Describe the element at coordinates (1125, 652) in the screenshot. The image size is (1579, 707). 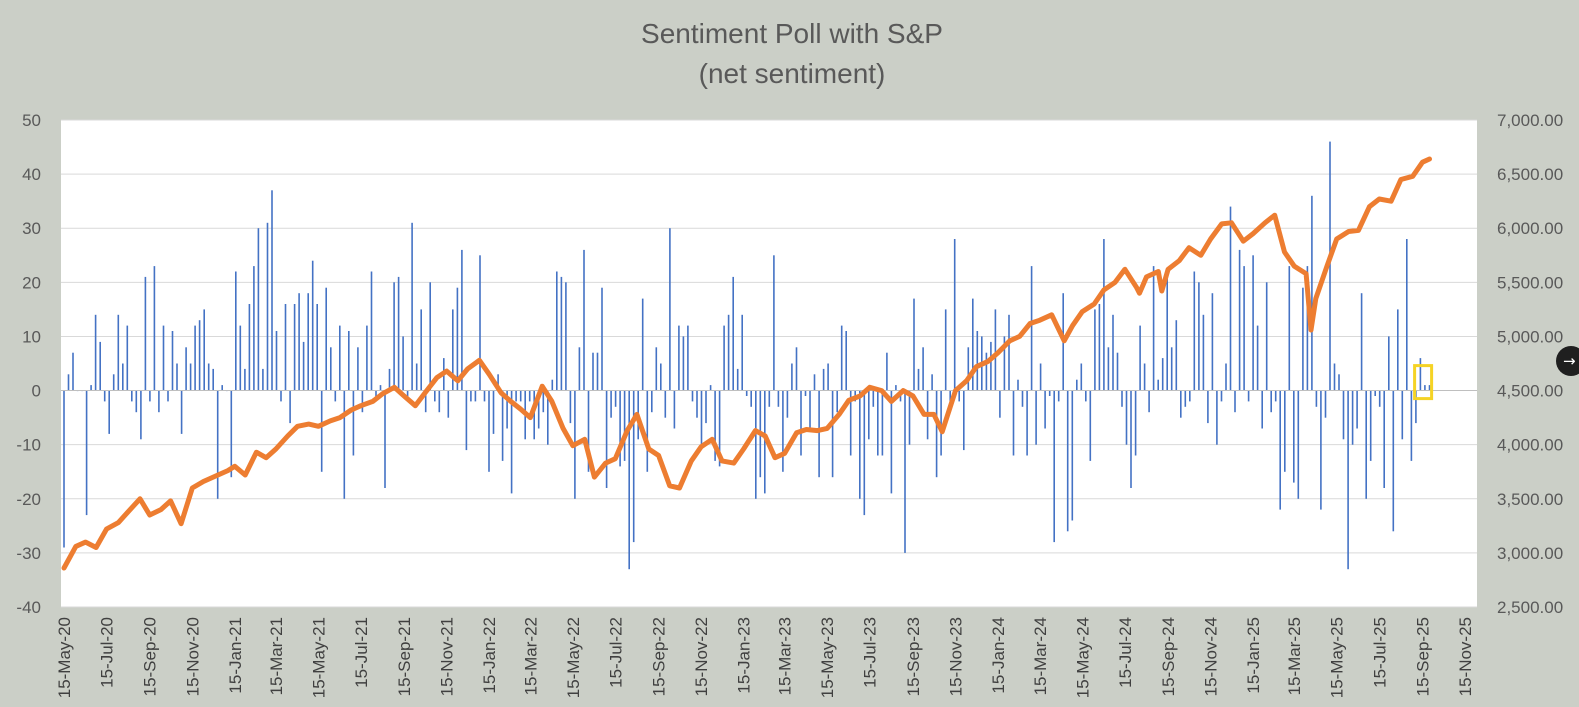
I see `x-tick-label: 15-Jul-24` at that location.